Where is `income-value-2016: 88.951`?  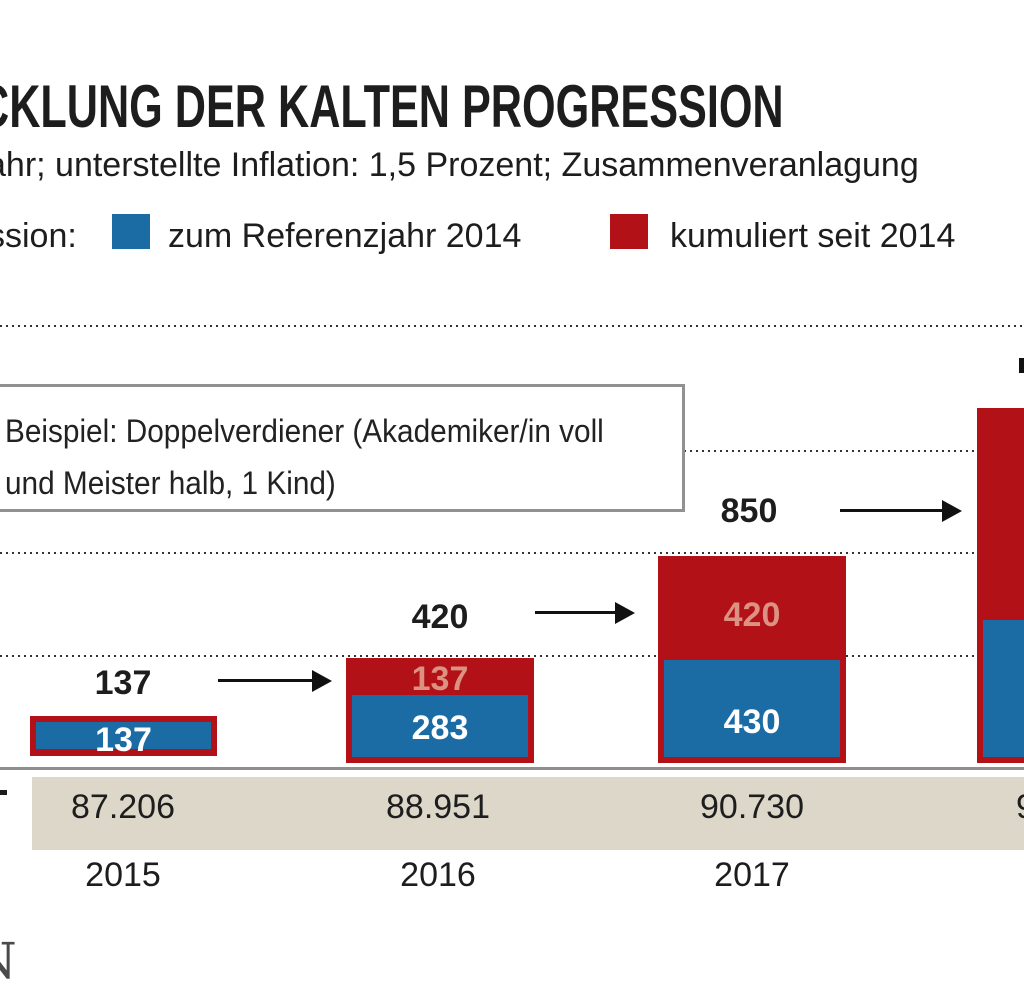 income-value-2016: 88.951 is located at coordinates (438, 807).